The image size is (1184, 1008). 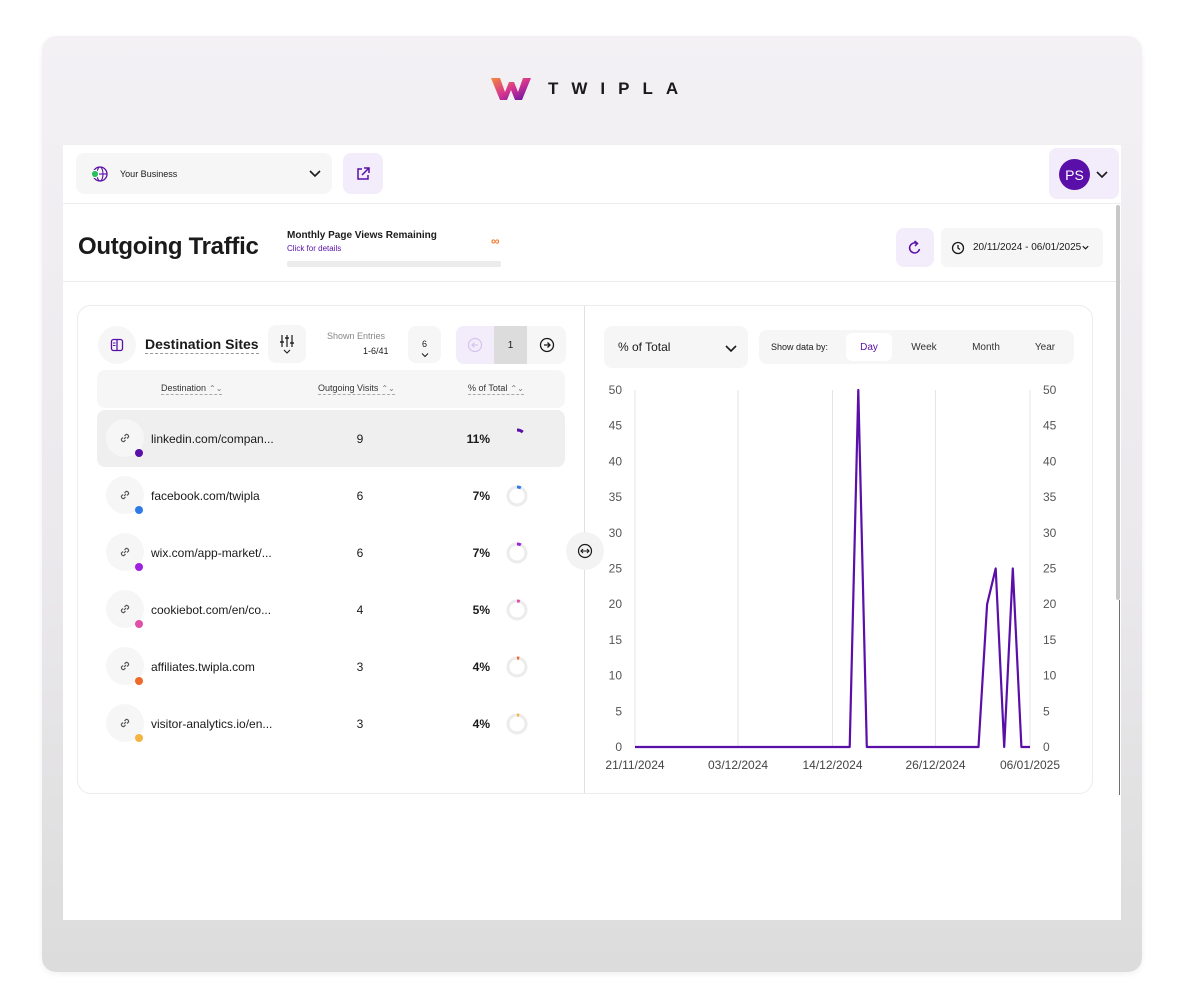 I want to click on page-title: Outgoing Traffic, so click(x=168, y=246).